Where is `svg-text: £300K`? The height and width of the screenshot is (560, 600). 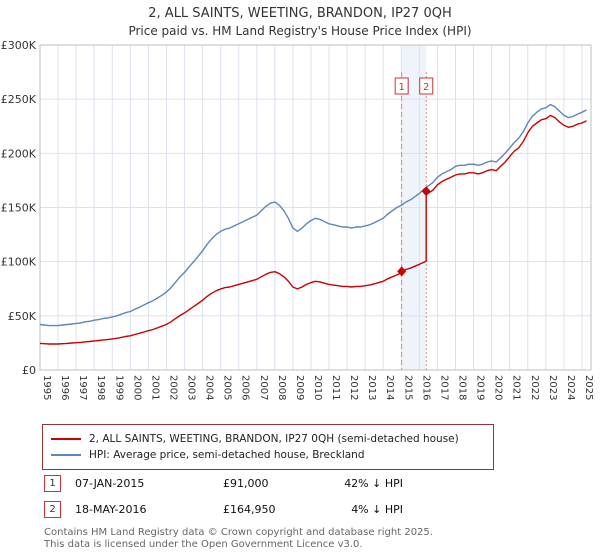 svg-text: £300K is located at coordinates (19, 45).